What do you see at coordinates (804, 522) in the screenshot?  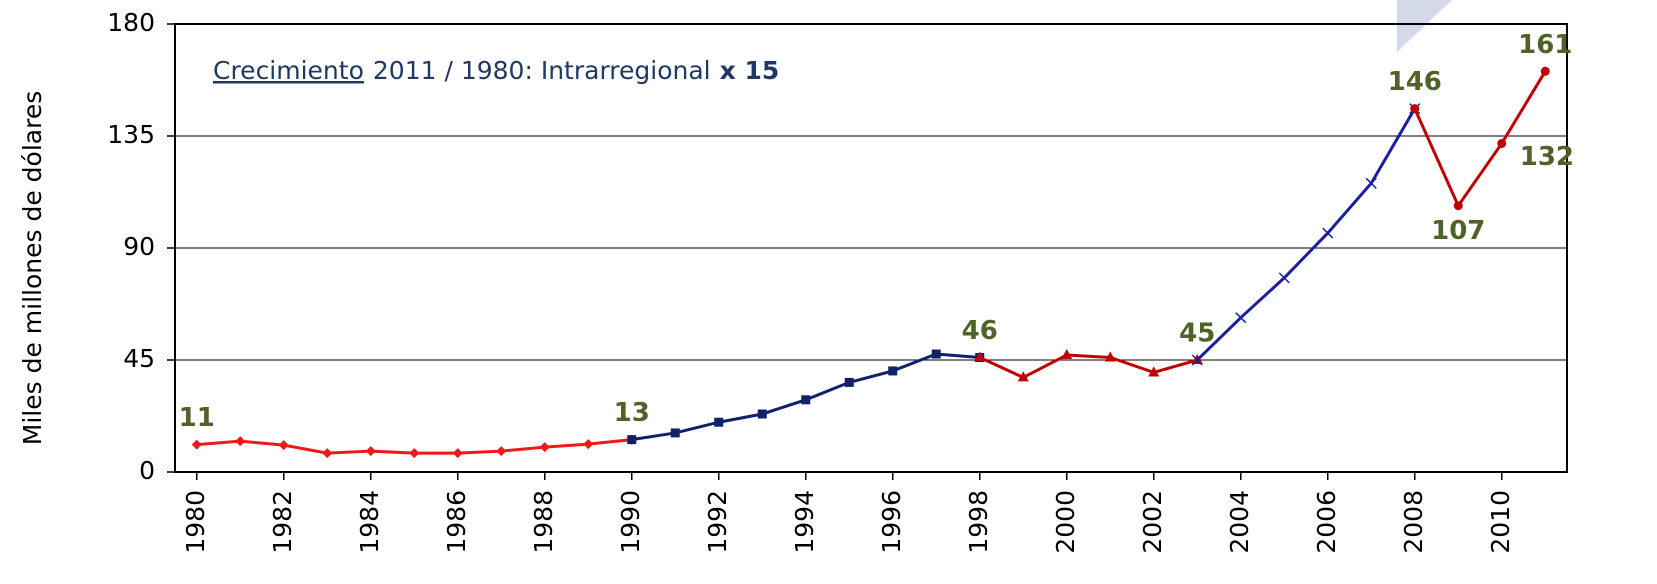 I see `x-tick-label: 1994` at bounding box center [804, 522].